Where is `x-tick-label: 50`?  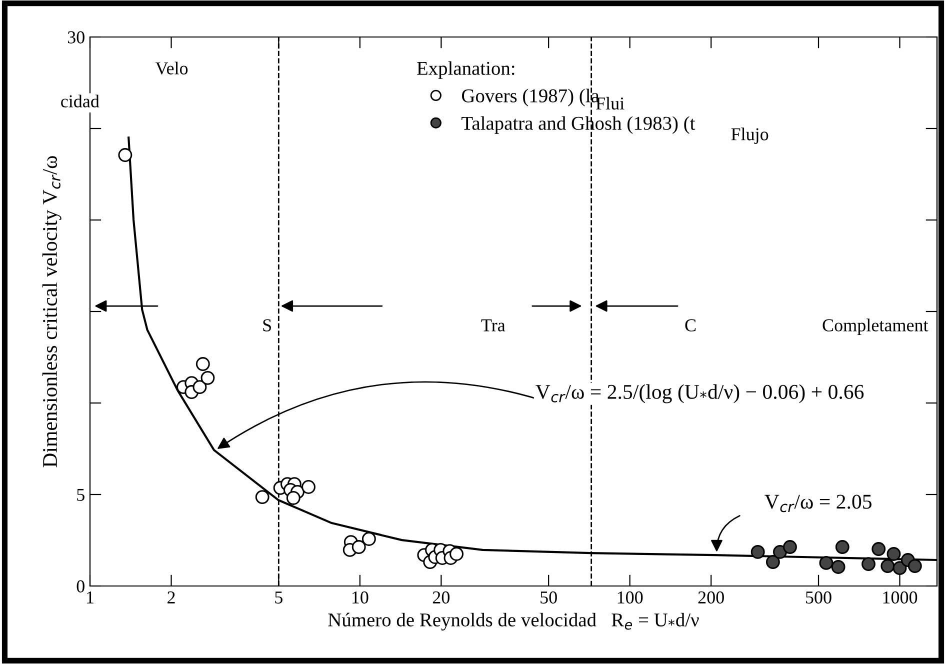 x-tick-label: 50 is located at coordinates (548, 597).